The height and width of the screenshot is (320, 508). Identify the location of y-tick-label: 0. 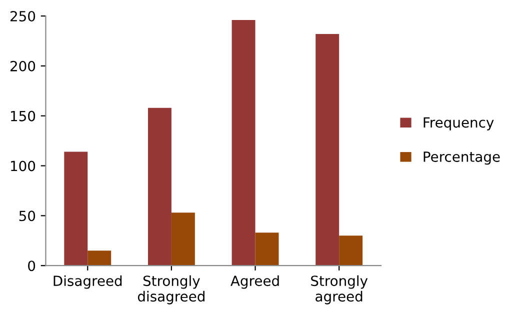
(32, 266).